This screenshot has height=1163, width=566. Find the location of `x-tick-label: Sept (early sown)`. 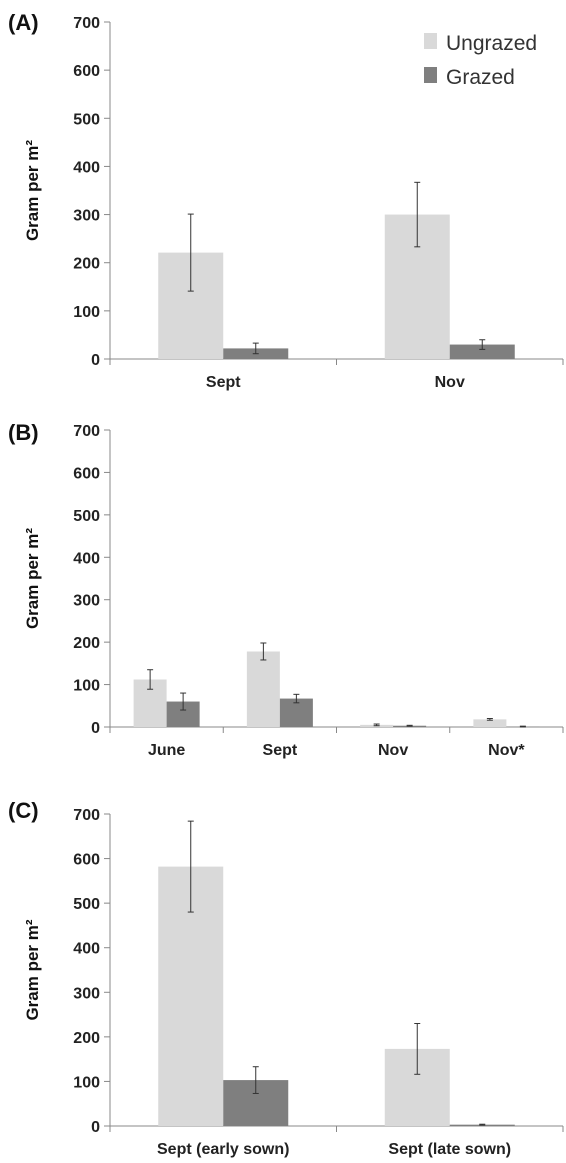

x-tick-label: Sept (early sown) is located at coordinates (223, 1149).